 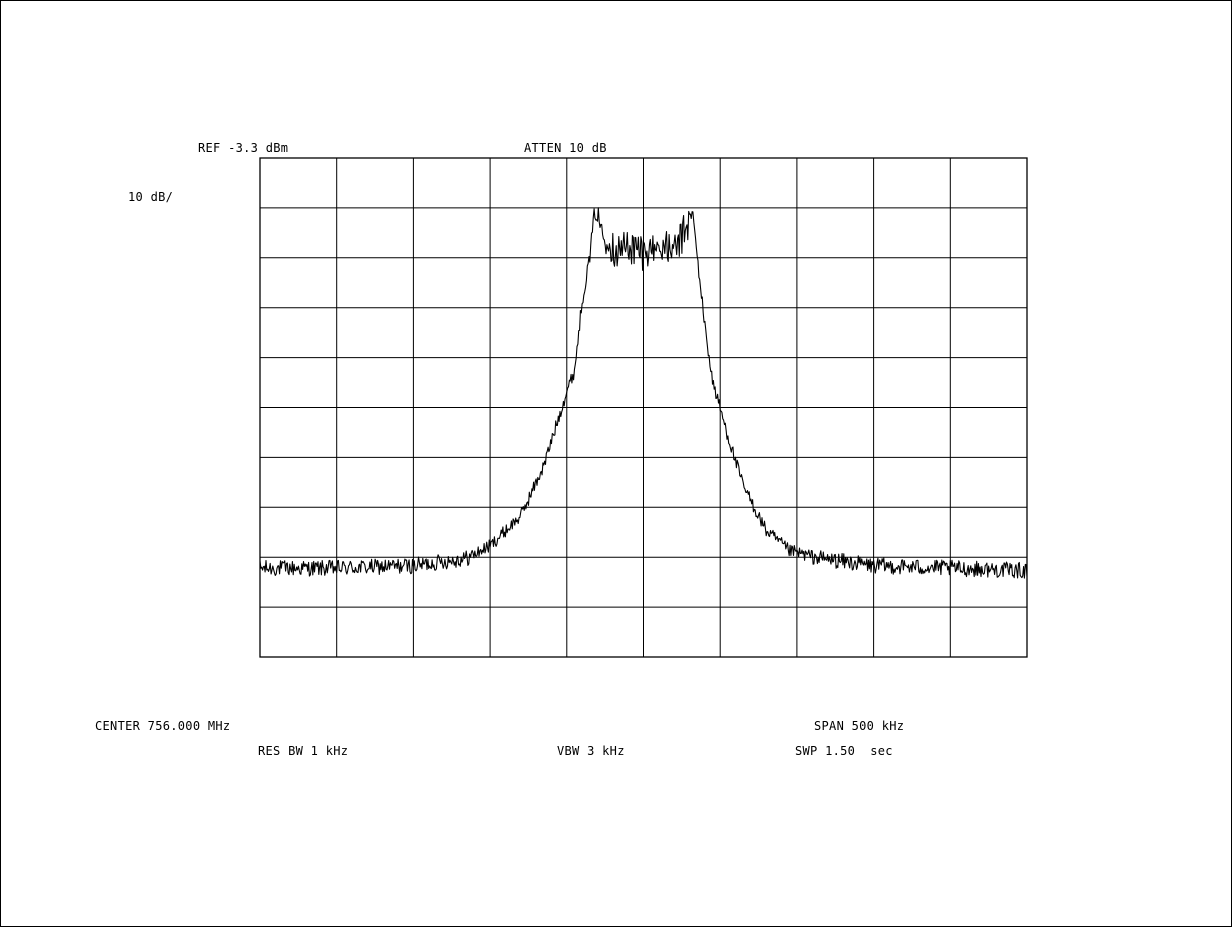 What do you see at coordinates (844, 751) in the screenshot?
I see `sweep-time-label: SWP 1.50 sec` at bounding box center [844, 751].